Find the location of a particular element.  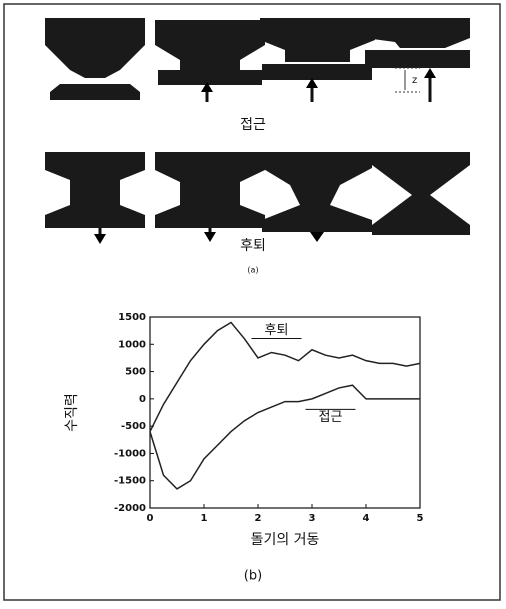

x-tick-label: 4 is located at coordinates (366, 518).